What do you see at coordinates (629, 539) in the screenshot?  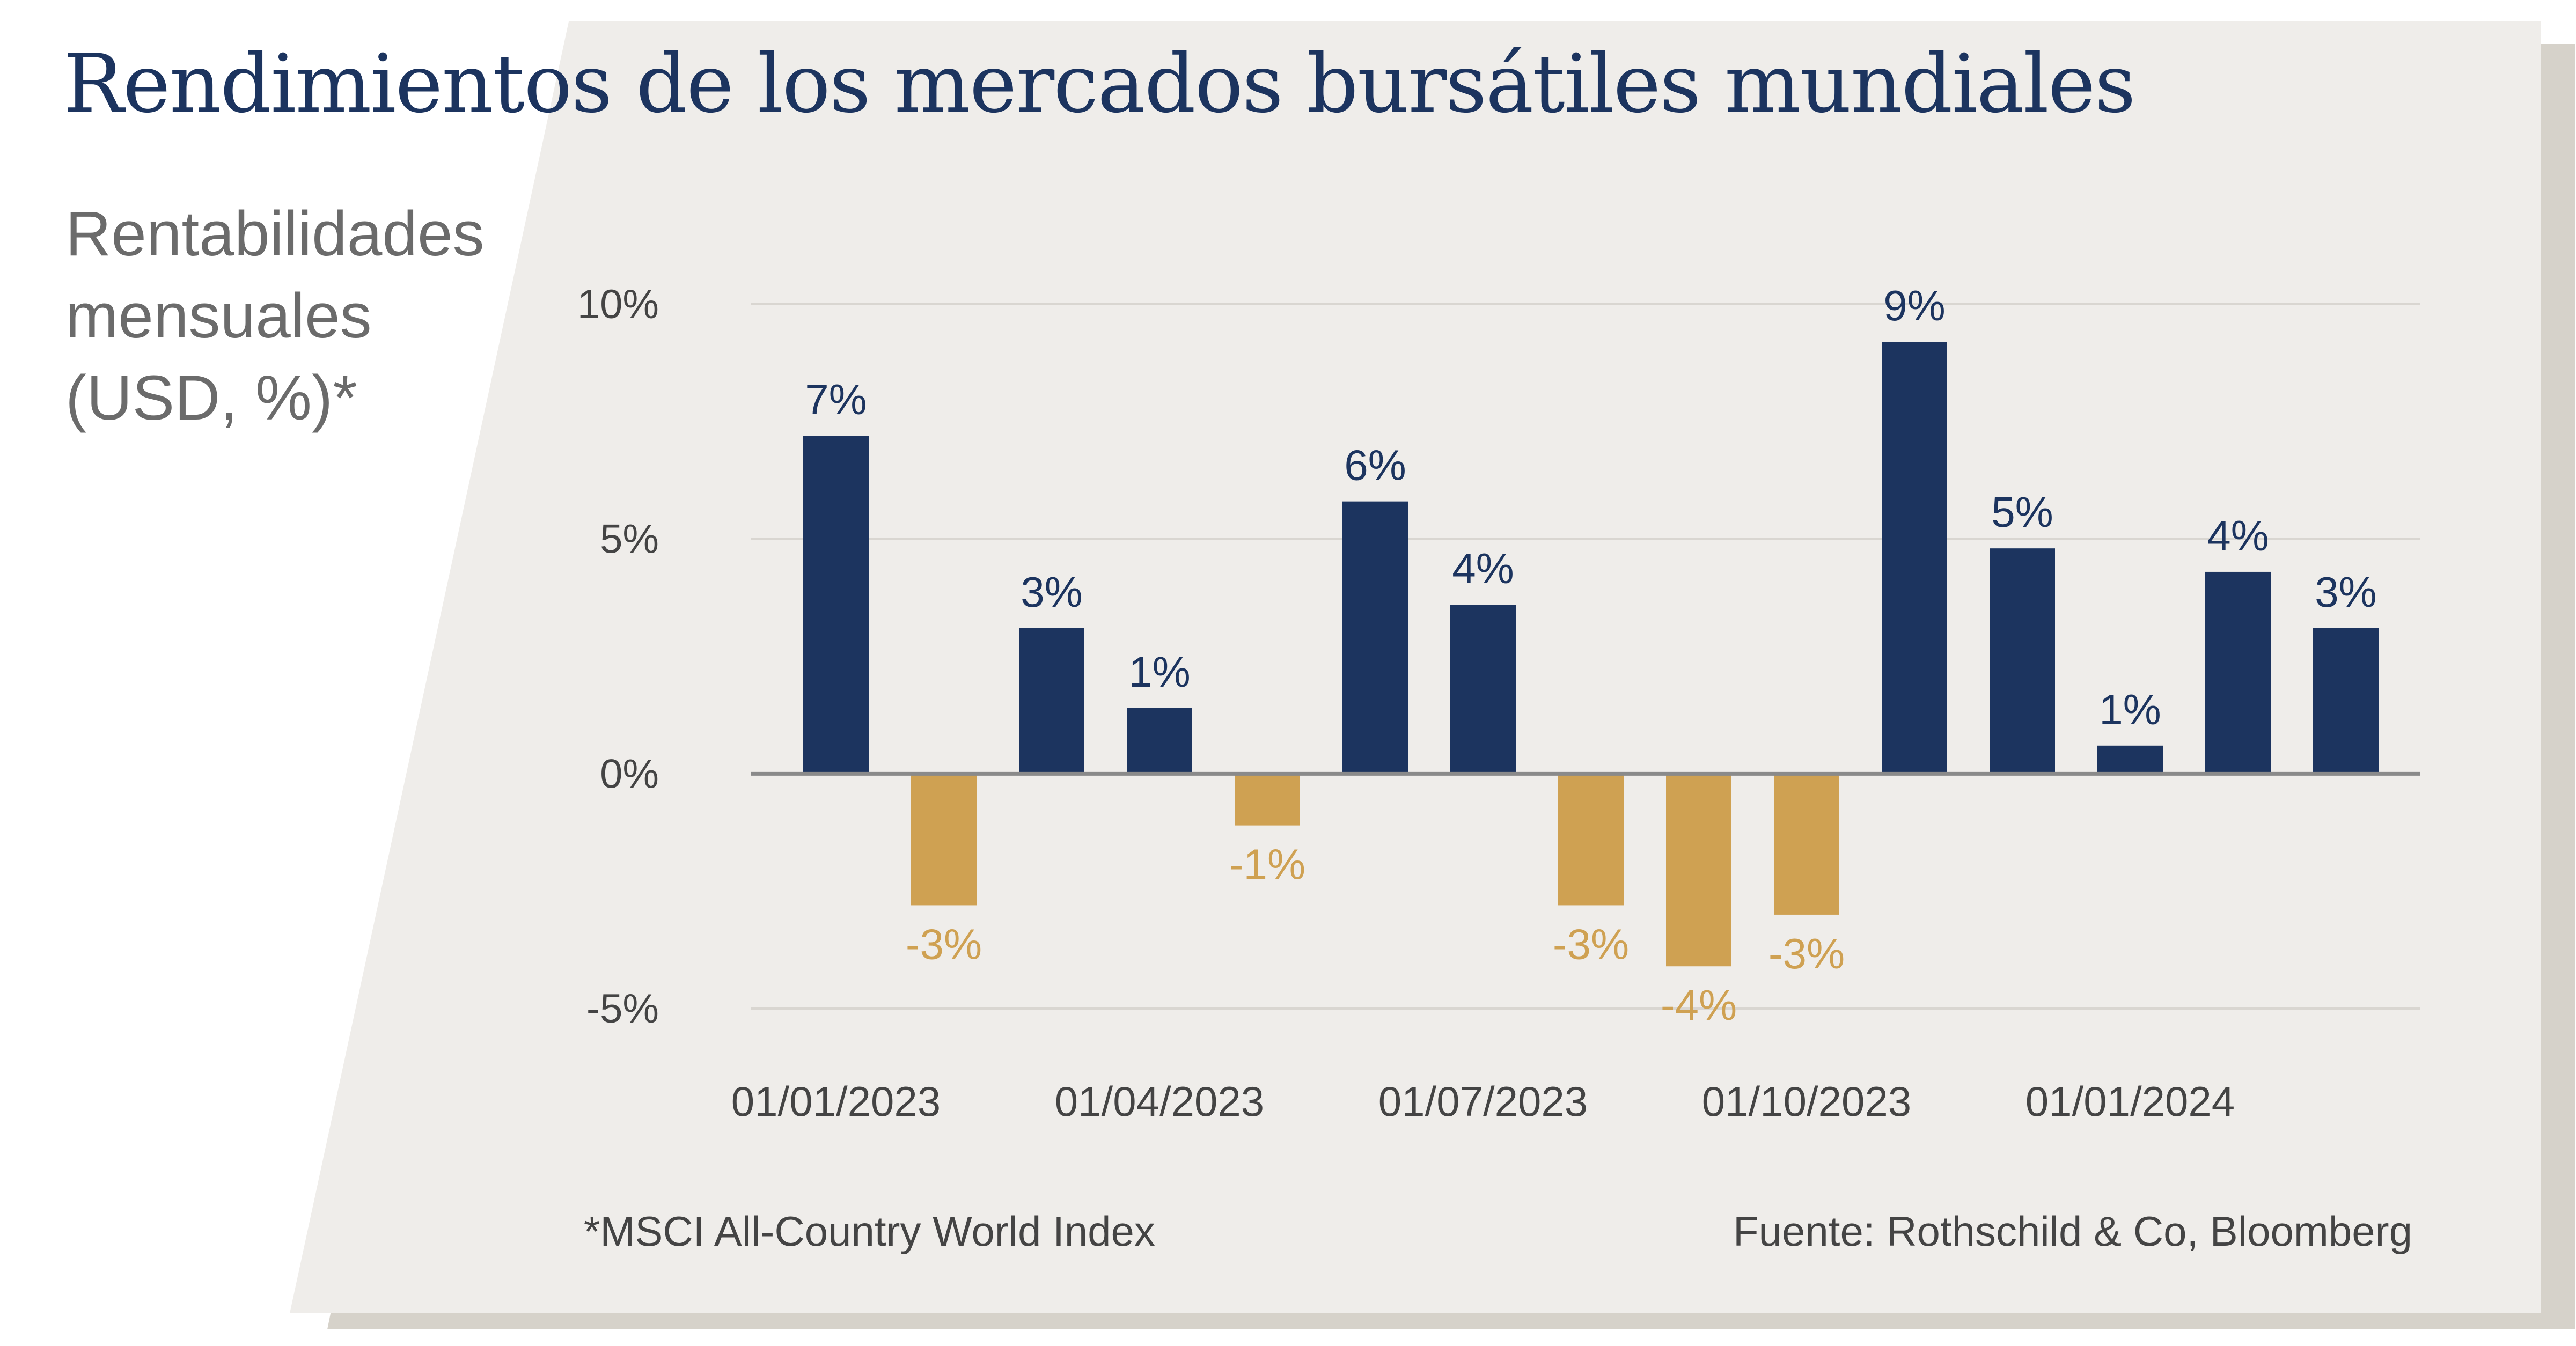 I see `y-tick-label: 5%` at bounding box center [629, 539].